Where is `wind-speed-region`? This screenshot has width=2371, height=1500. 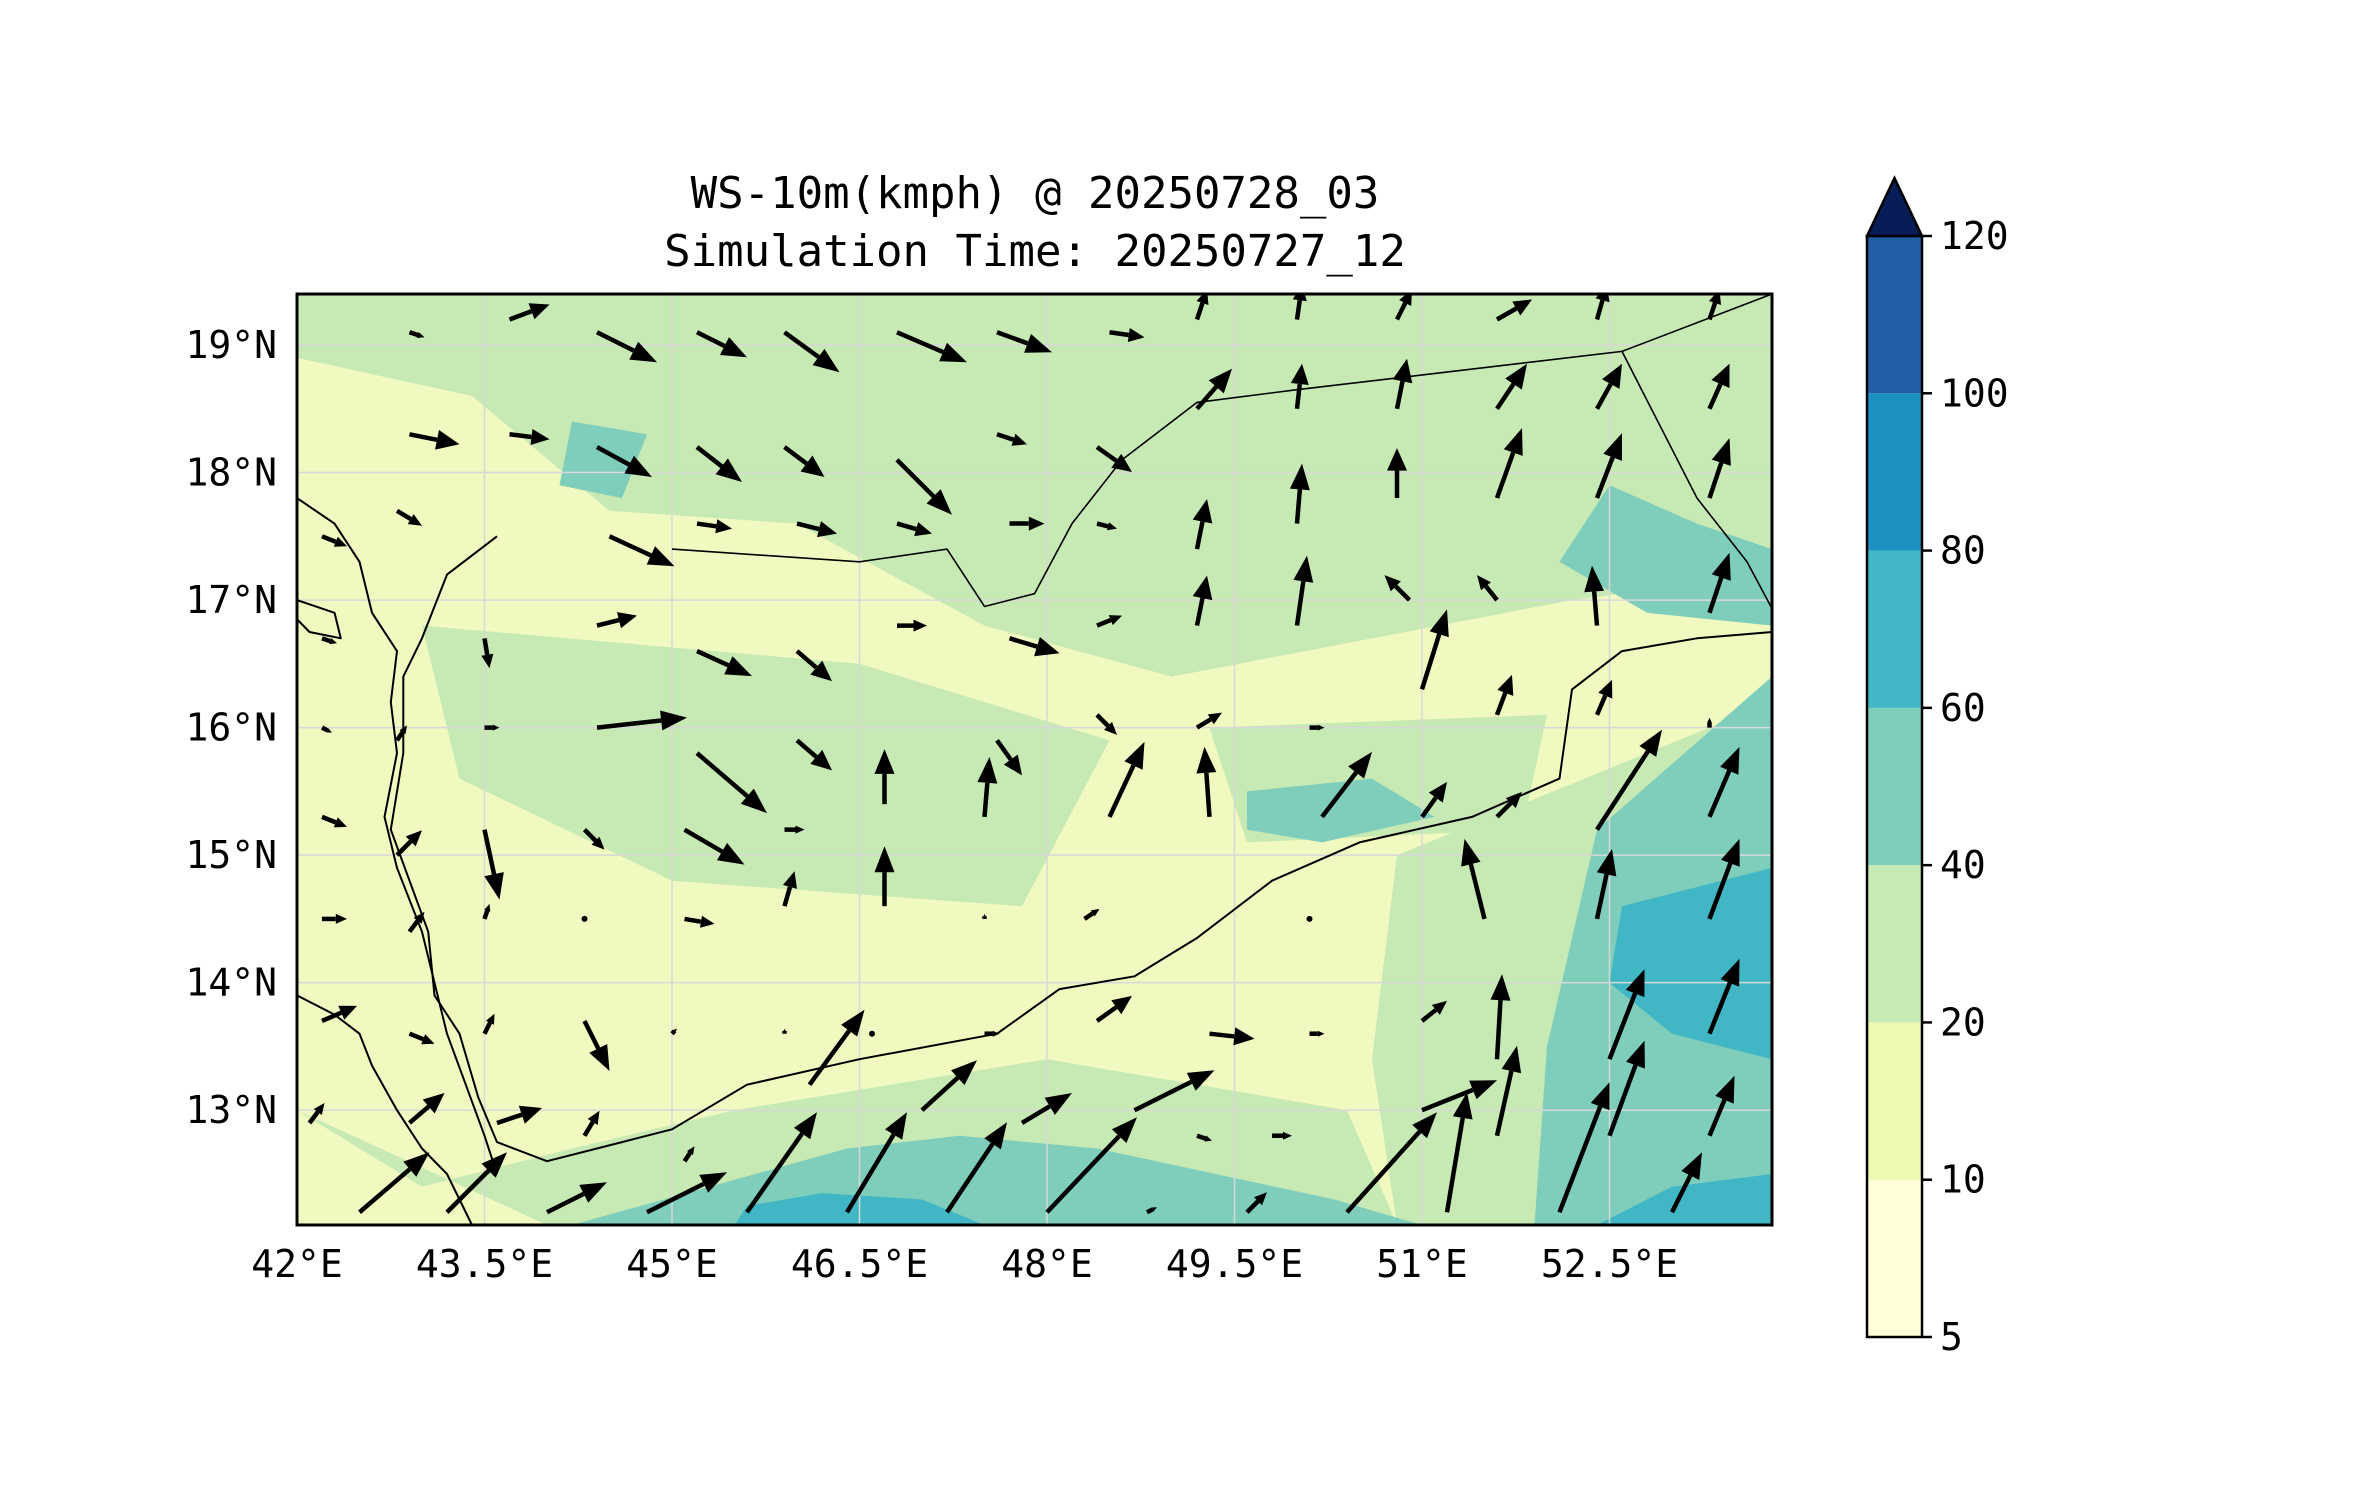 wind-speed-region is located at coordinates (1684, 1199).